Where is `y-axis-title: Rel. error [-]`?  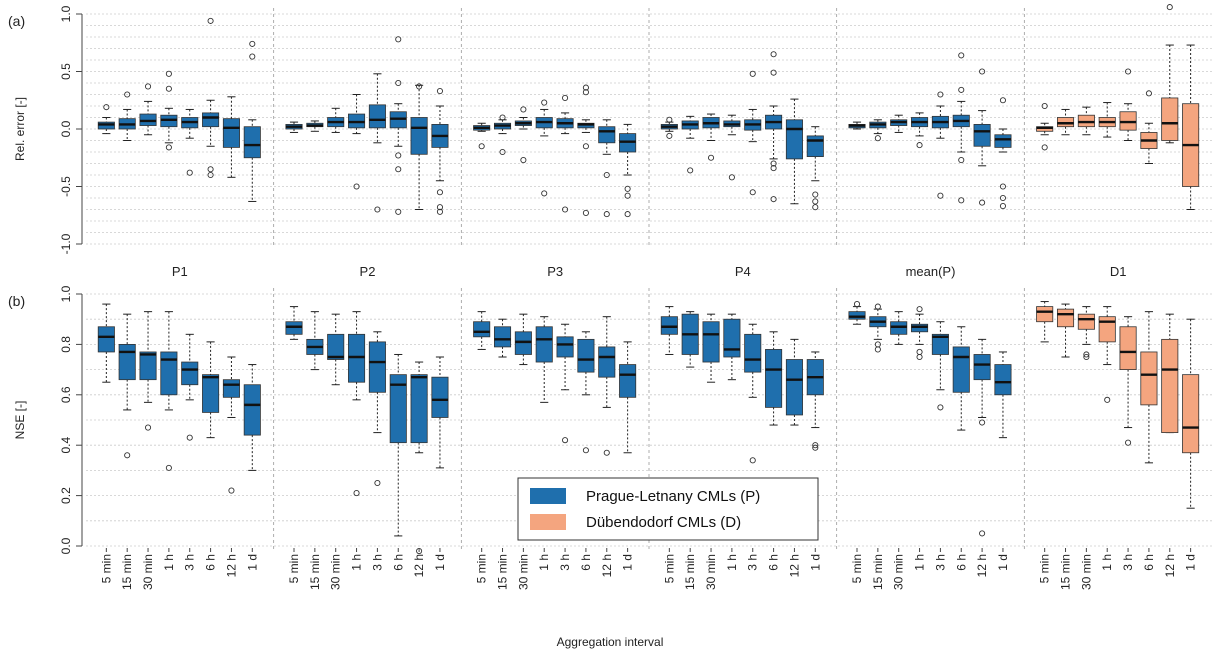
y-axis-title: Rel. error [-] is located at coordinates (20, 129).